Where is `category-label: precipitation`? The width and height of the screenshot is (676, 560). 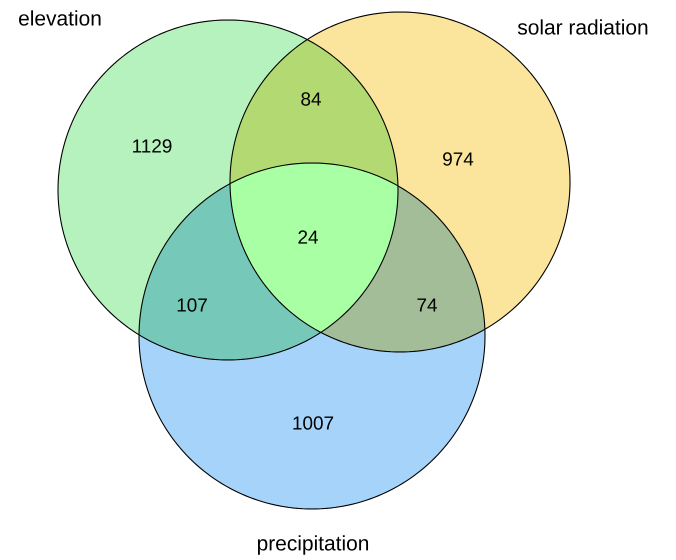
category-label: precipitation is located at coordinates (313, 545).